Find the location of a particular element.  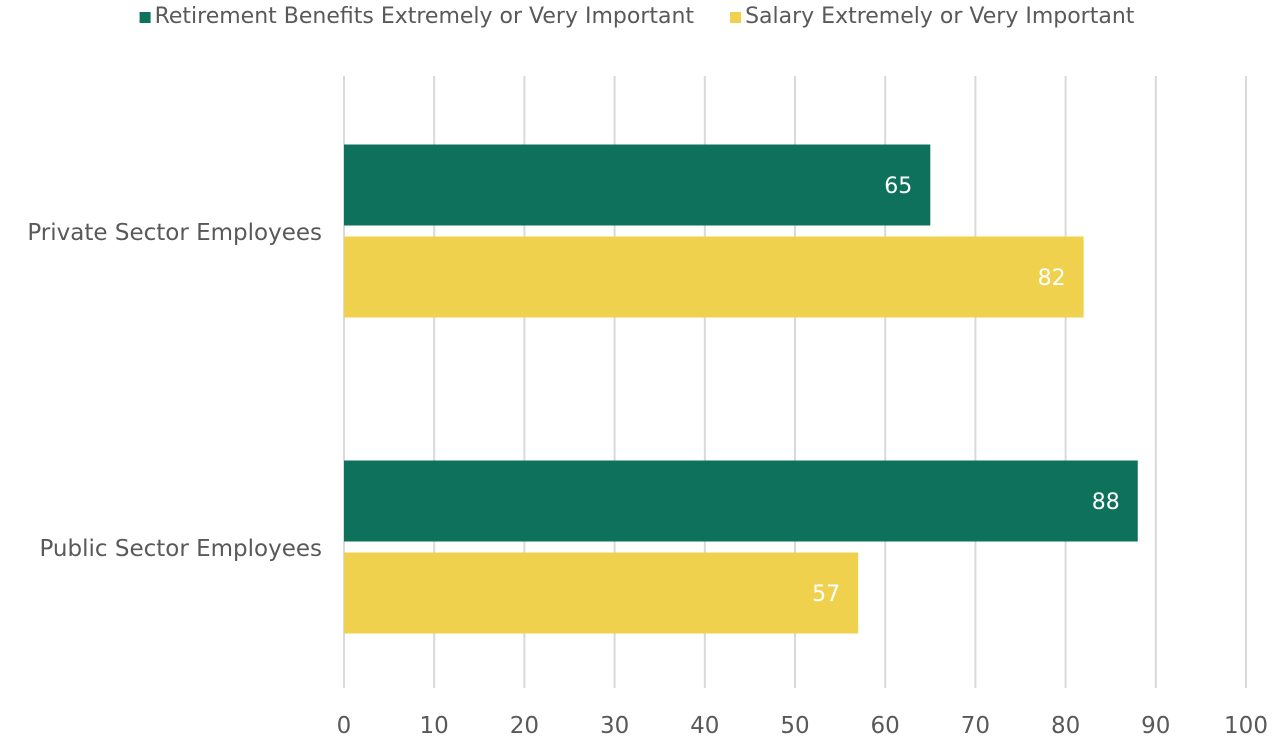

data-label: 57 is located at coordinates (826, 594).